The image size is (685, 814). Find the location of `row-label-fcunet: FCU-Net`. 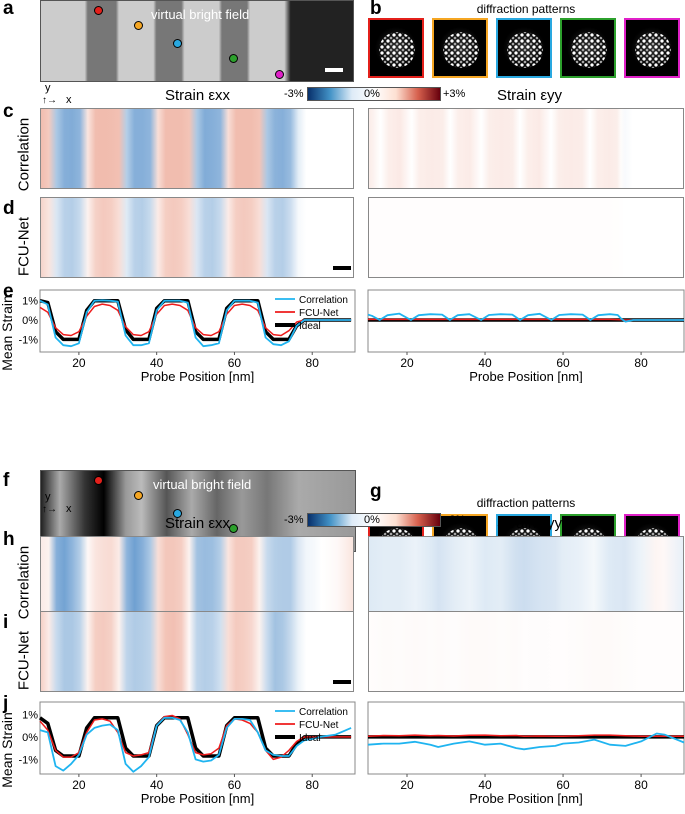

row-label-fcunet: FCU-Net is located at coordinates (24, 246).